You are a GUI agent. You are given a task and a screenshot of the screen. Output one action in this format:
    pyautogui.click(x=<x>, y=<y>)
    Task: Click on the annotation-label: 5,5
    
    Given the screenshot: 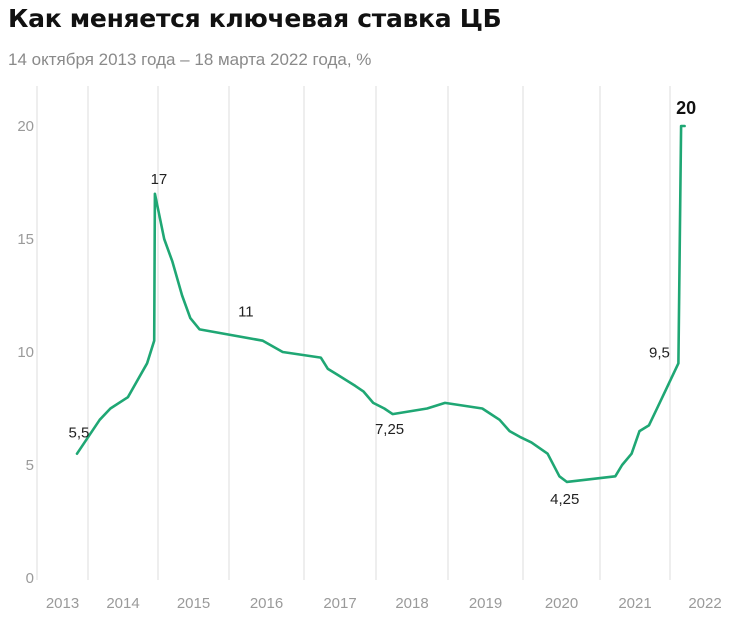 What is the action you would take?
    pyautogui.click(x=79, y=433)
    